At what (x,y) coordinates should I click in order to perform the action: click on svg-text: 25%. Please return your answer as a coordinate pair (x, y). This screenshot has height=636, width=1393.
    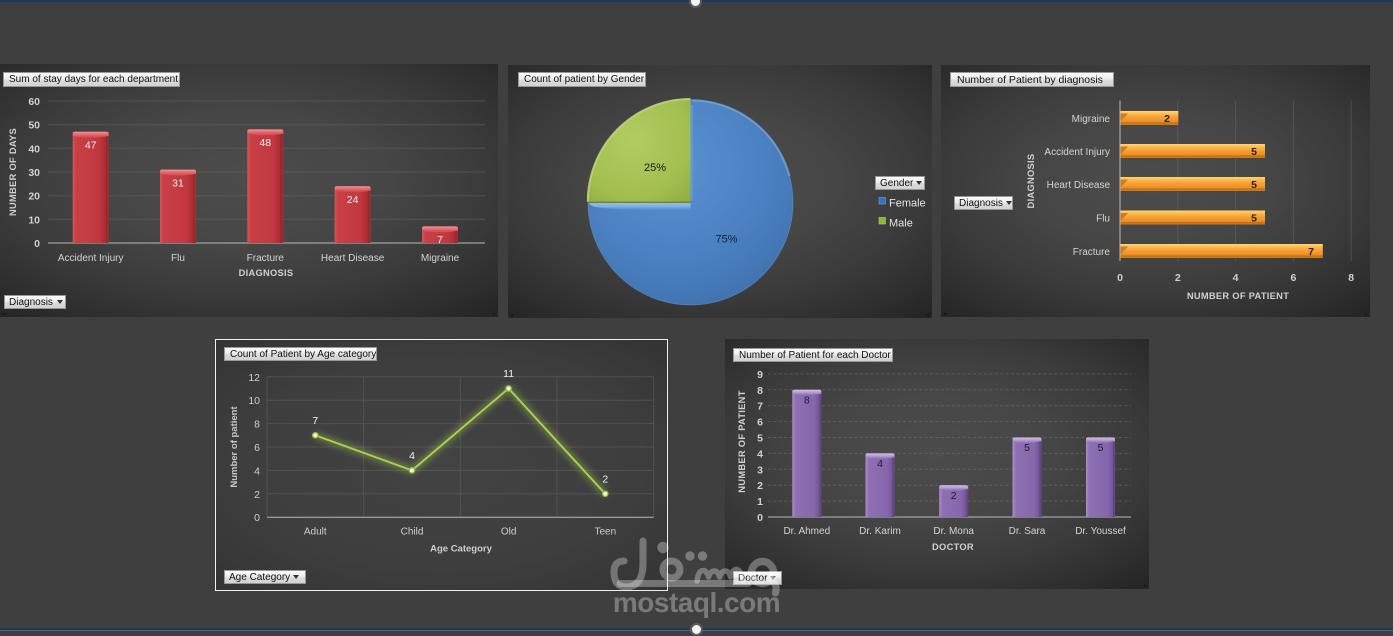
    Looking at the image, I should click on (655, 168).